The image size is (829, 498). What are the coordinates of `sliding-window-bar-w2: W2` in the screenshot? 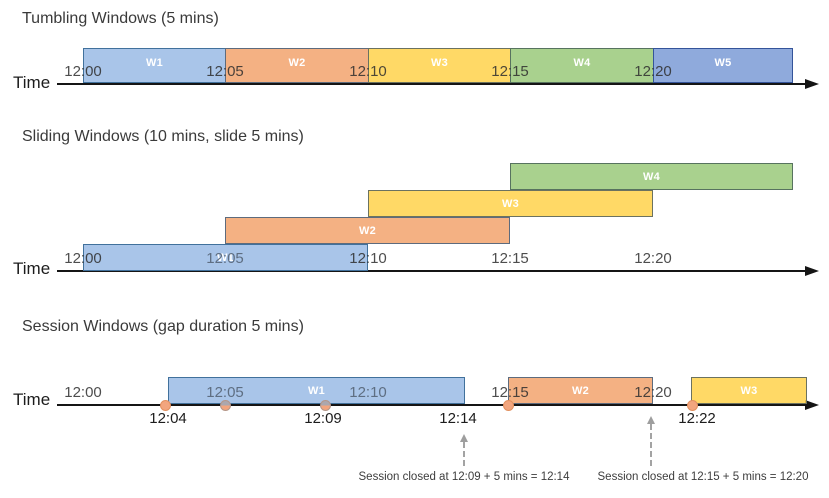 It's located at (367, 230).